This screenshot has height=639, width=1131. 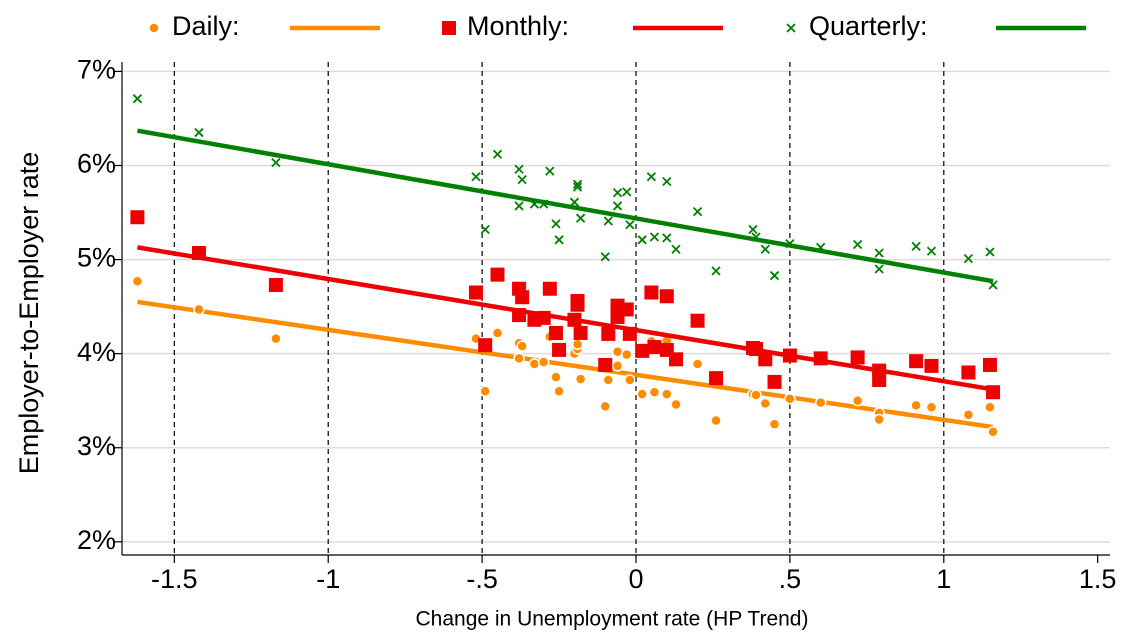 I want to click on y-tick-label: 7%, so click(x=96, y=70).